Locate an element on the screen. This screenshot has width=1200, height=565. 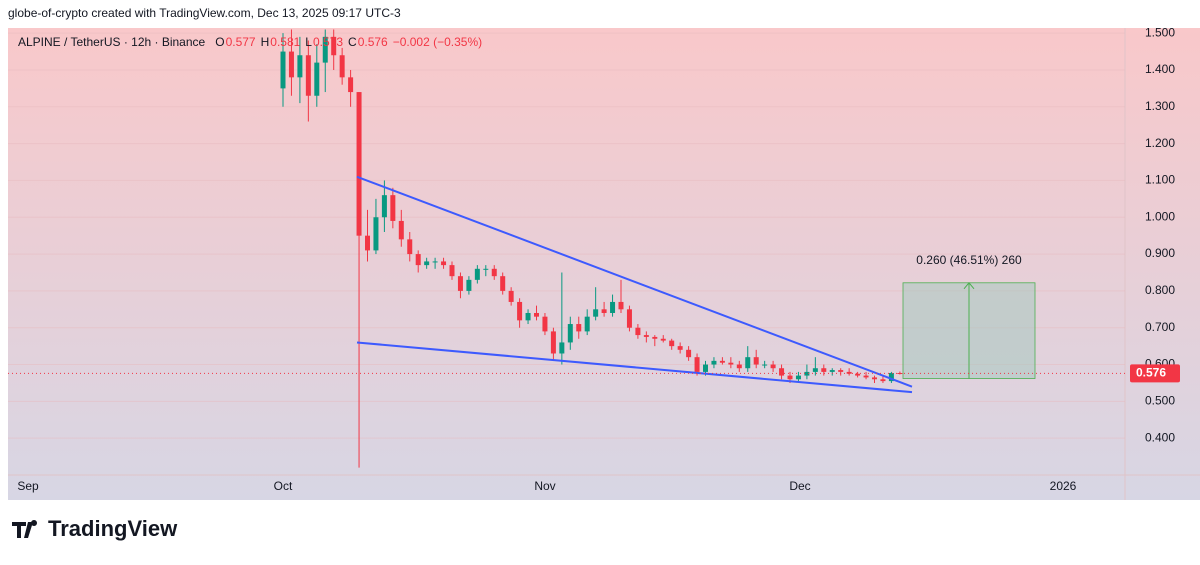
y-tick-label: 1.500 is located at coordinates (1160, 32).